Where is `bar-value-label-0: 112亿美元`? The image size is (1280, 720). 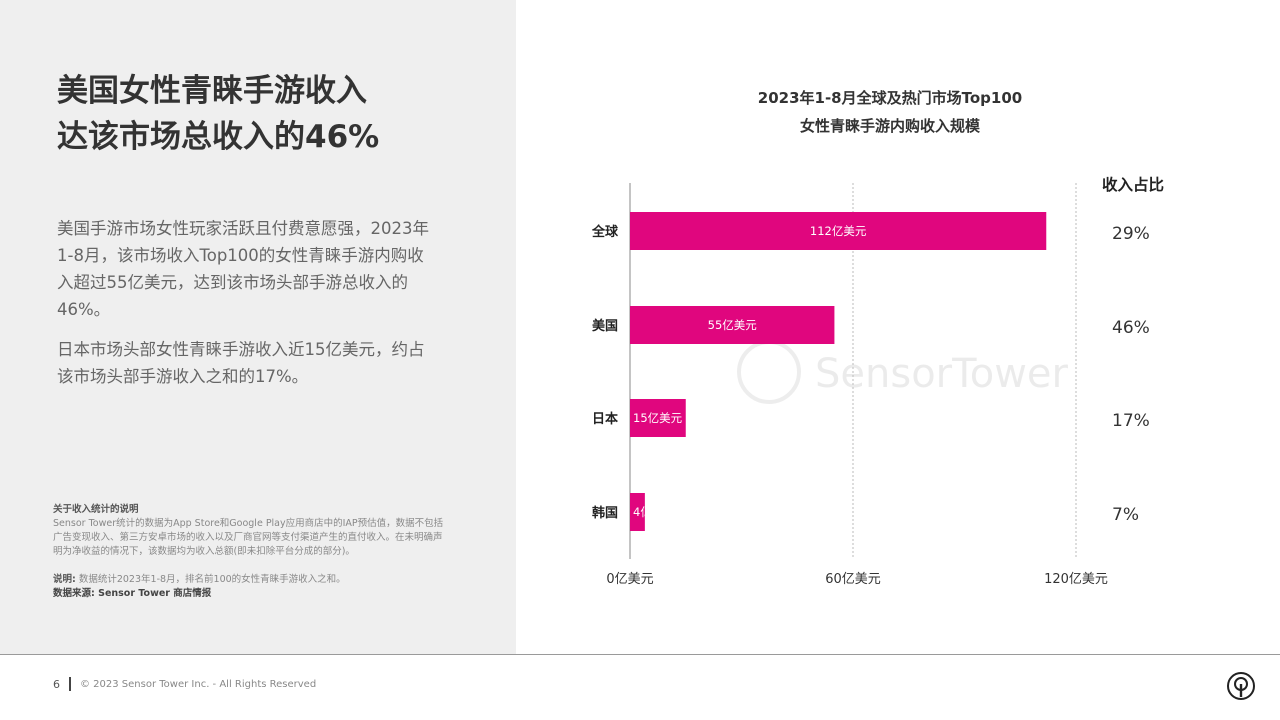
bar-value-label-0: 112亿美元 is located at coordinates (838, 231).